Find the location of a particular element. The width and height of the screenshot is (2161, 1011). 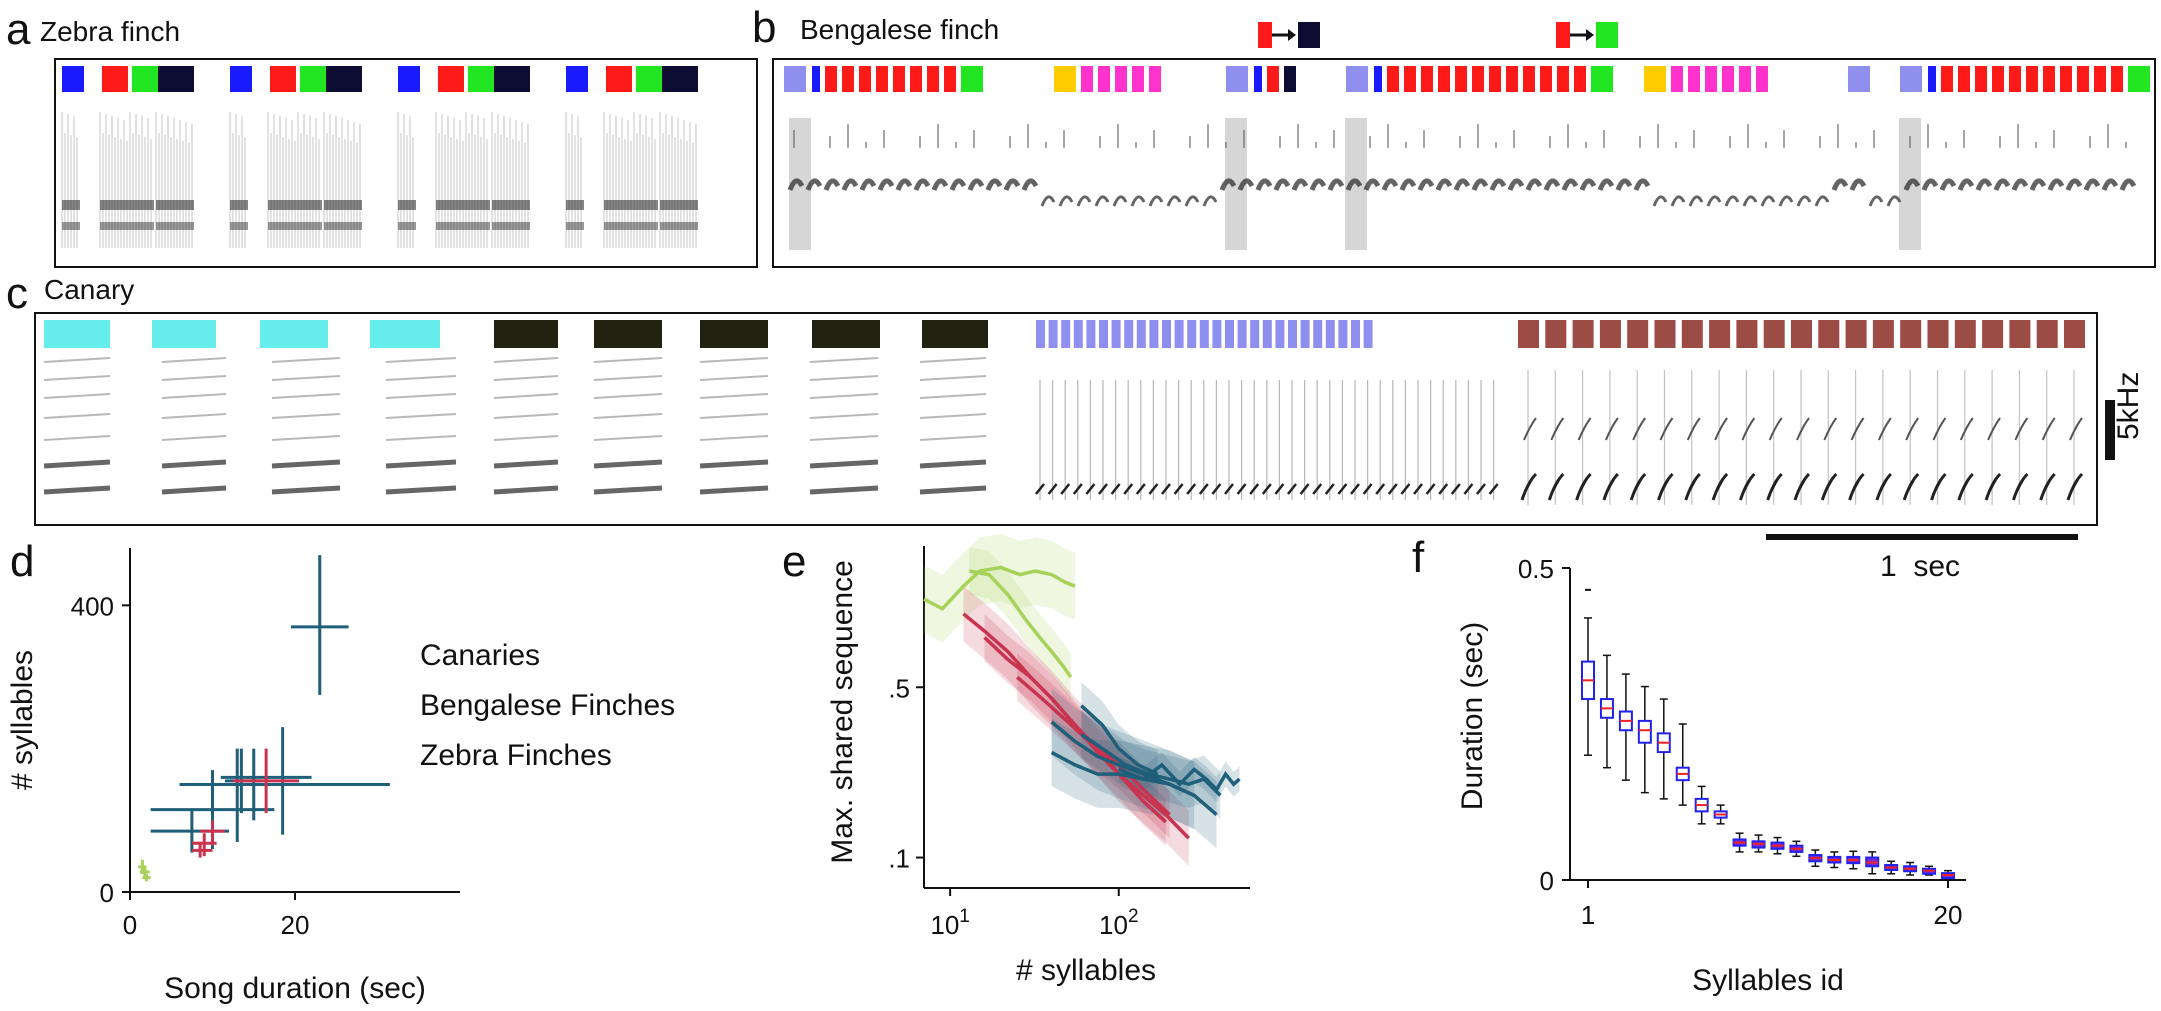

chart-f: 1 20 0 0.5 Syllables id Duration (sec) is located at coordinates (1711, 775).